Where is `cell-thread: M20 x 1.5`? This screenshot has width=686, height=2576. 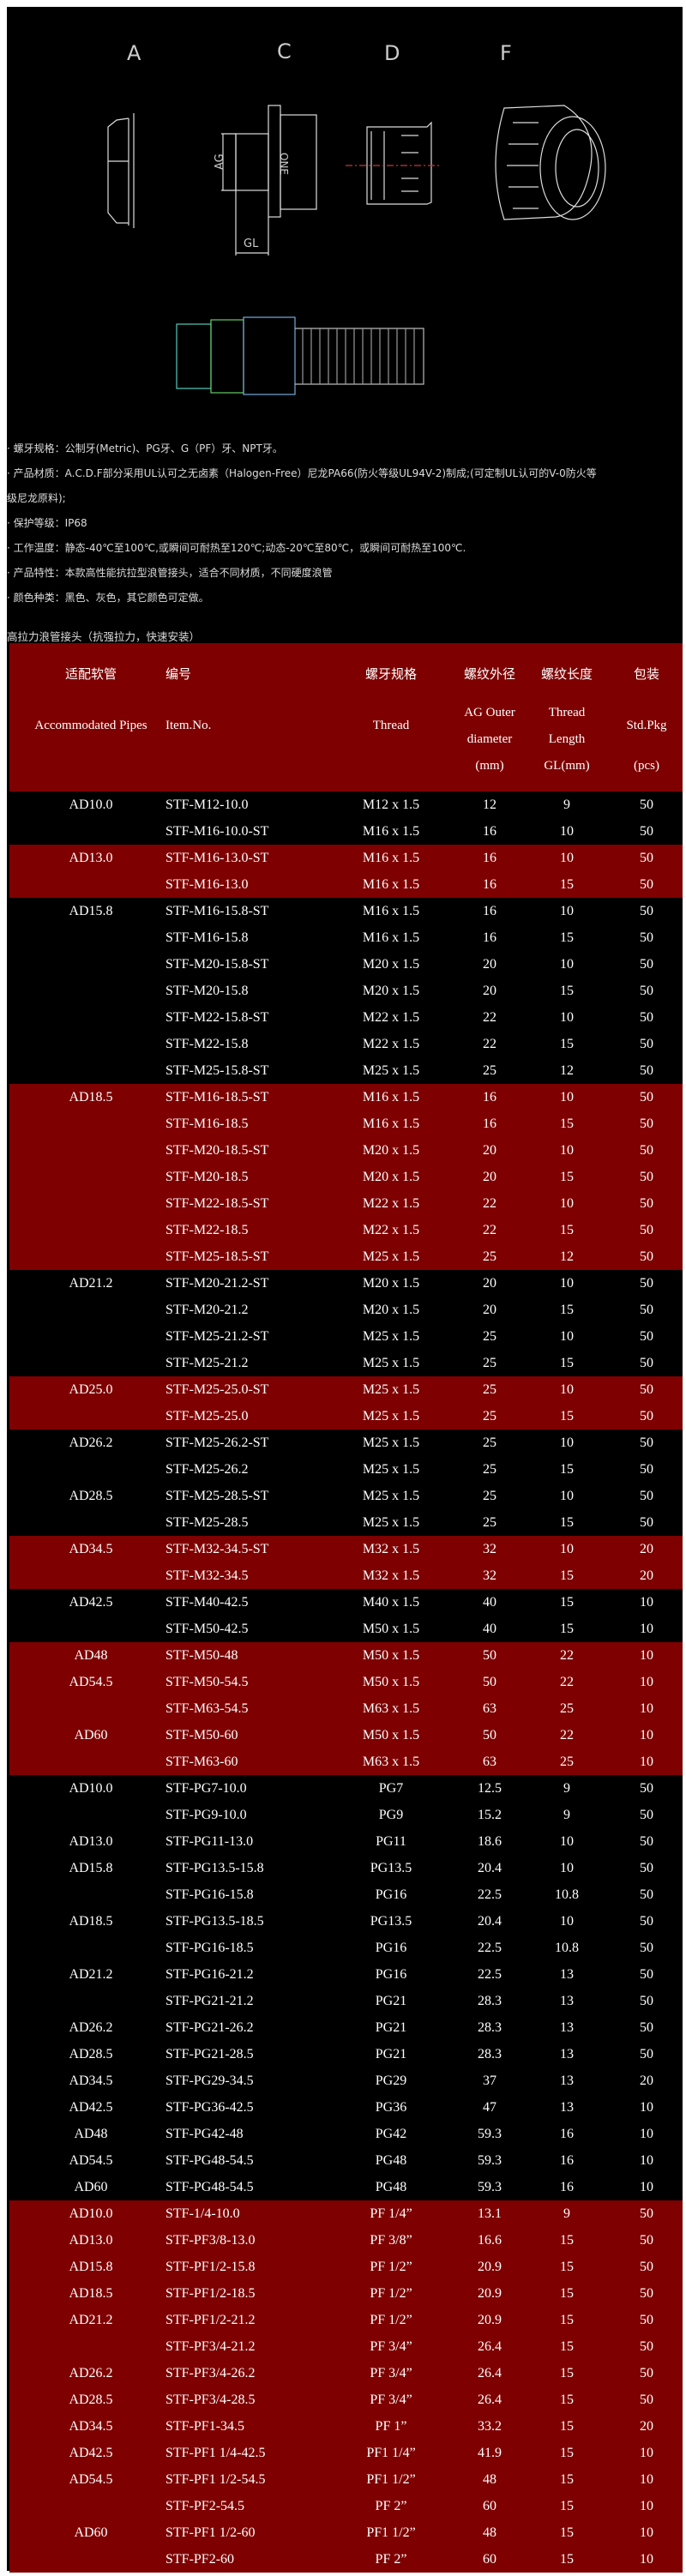 cell-thread: M20 x 1.5 is located at coordinates (391, 1177).